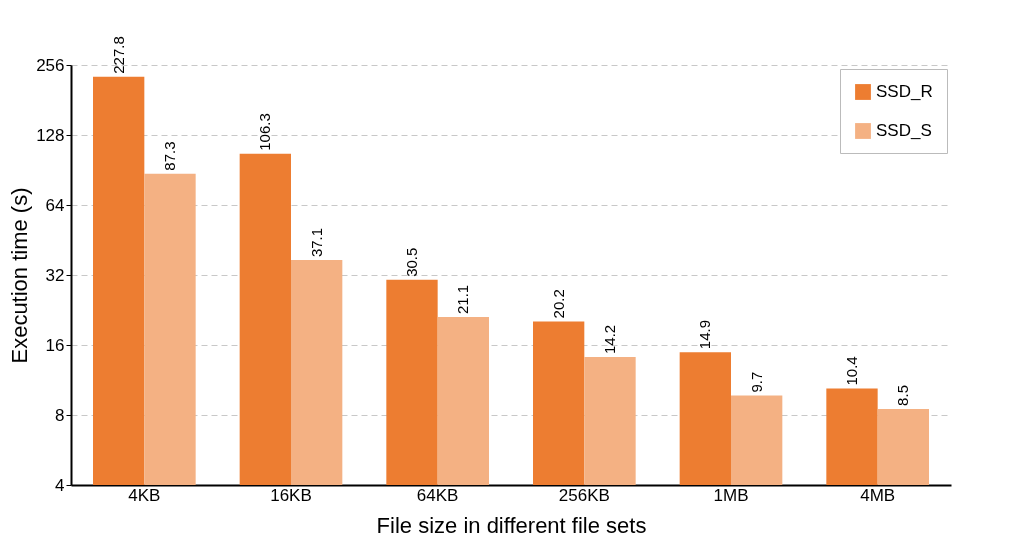 The height and width of the screenshot is (556, 1020). Describe the element at coordinates (903, 395) in the screenshot. I see `data-label: 8.5` at that location.